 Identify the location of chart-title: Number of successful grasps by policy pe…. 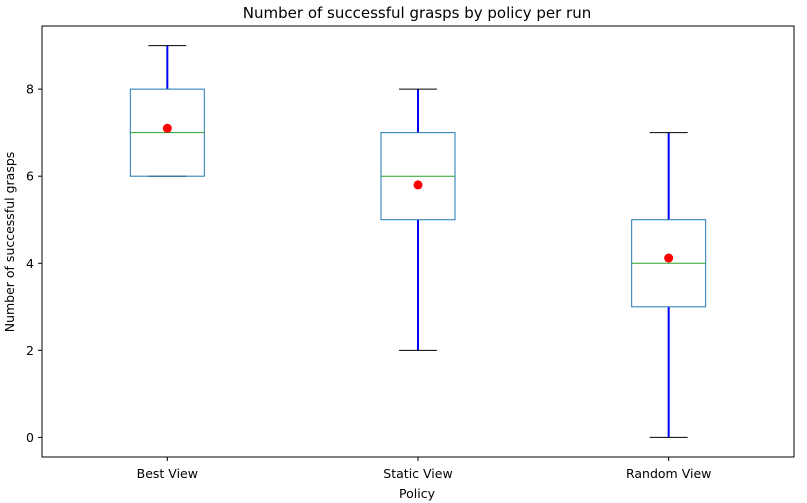
(417, 13).